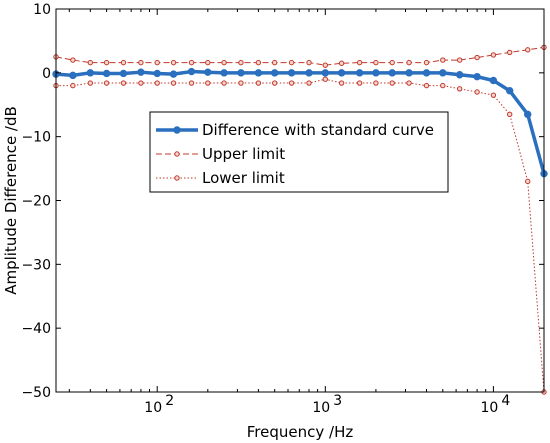  What do you see at coordinates (11, 200) in the screenshot?
I see `y-axis-label: Amplitude Difference /dB` at bounding box center [11, 200].